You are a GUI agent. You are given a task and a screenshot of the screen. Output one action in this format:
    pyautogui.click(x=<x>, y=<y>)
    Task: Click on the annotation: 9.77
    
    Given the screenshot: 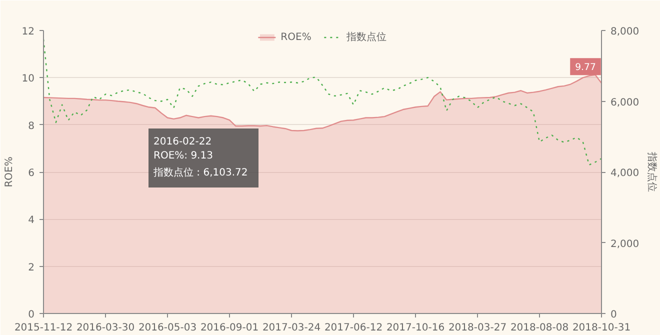 What is the action you would take?
    pyautogui.click(x=585, y=68)
    